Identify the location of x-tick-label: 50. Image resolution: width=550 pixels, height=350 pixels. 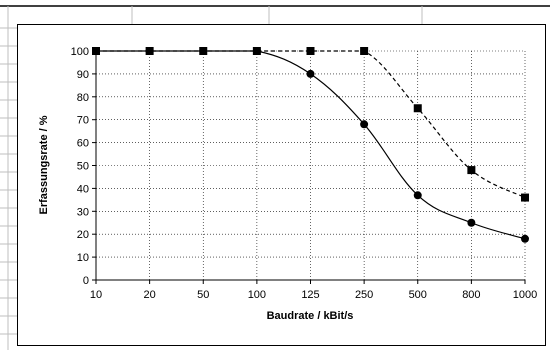
(203, 295).